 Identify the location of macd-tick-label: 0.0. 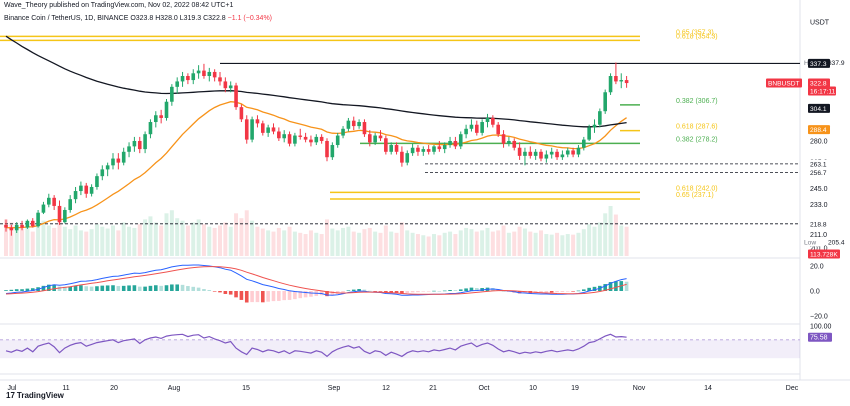
(815, 292).